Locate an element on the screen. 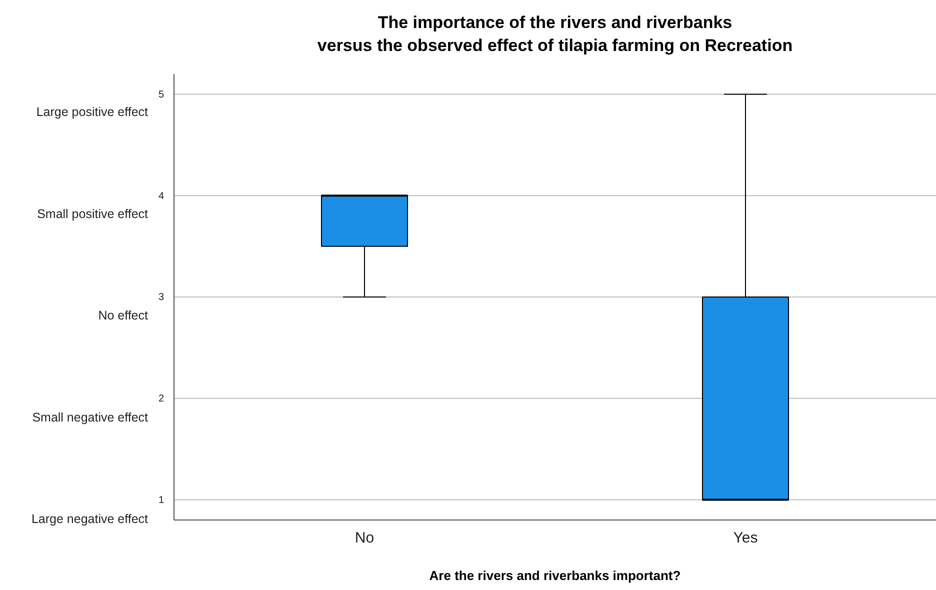 The height and width of the screenshot is (590, 936). x-tick-label: Yes is located at coordinates (745, 538).